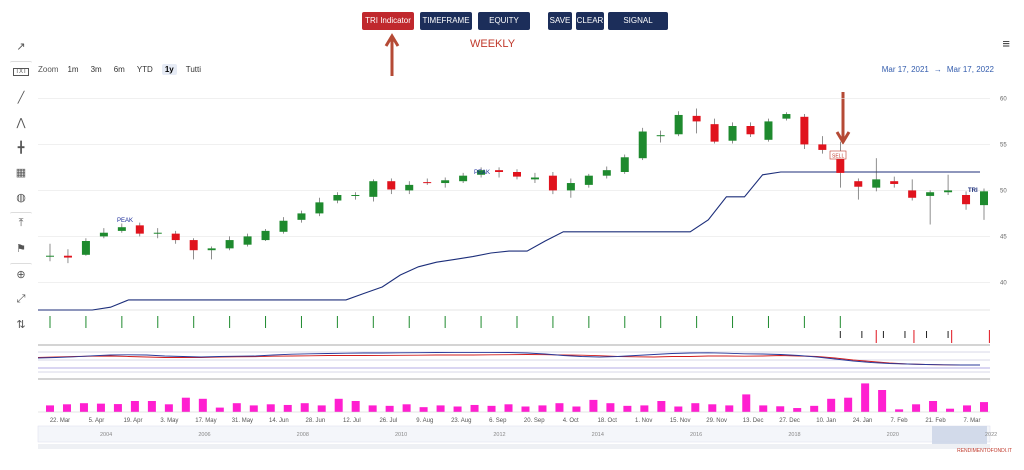 The width and height of the screenshot is (1024, 470). I want to click on range-to: Mar 17, 2022, so click(970, 69).